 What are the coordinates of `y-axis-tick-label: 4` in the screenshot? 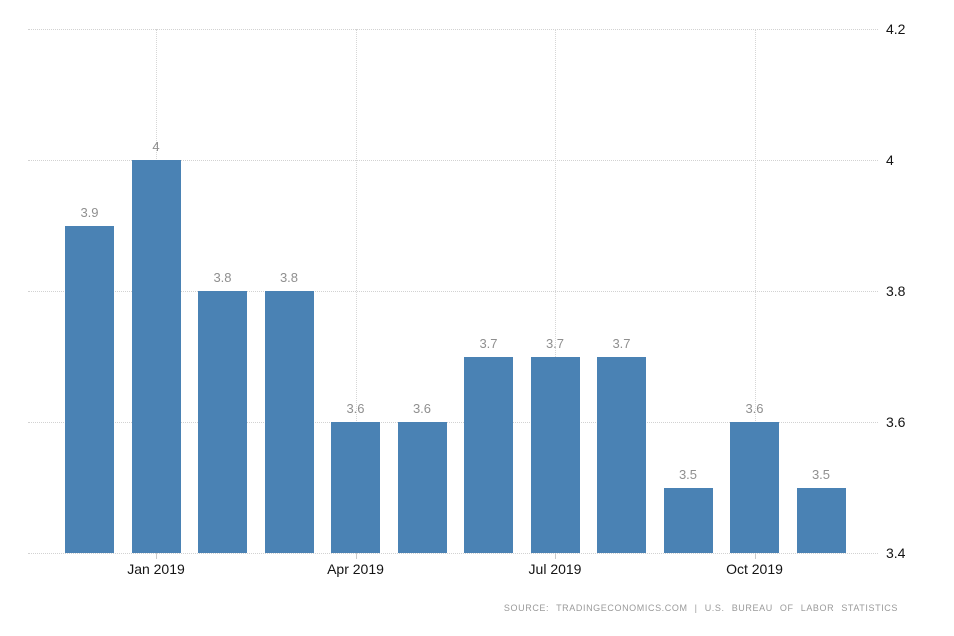 It's located at (890, 160).